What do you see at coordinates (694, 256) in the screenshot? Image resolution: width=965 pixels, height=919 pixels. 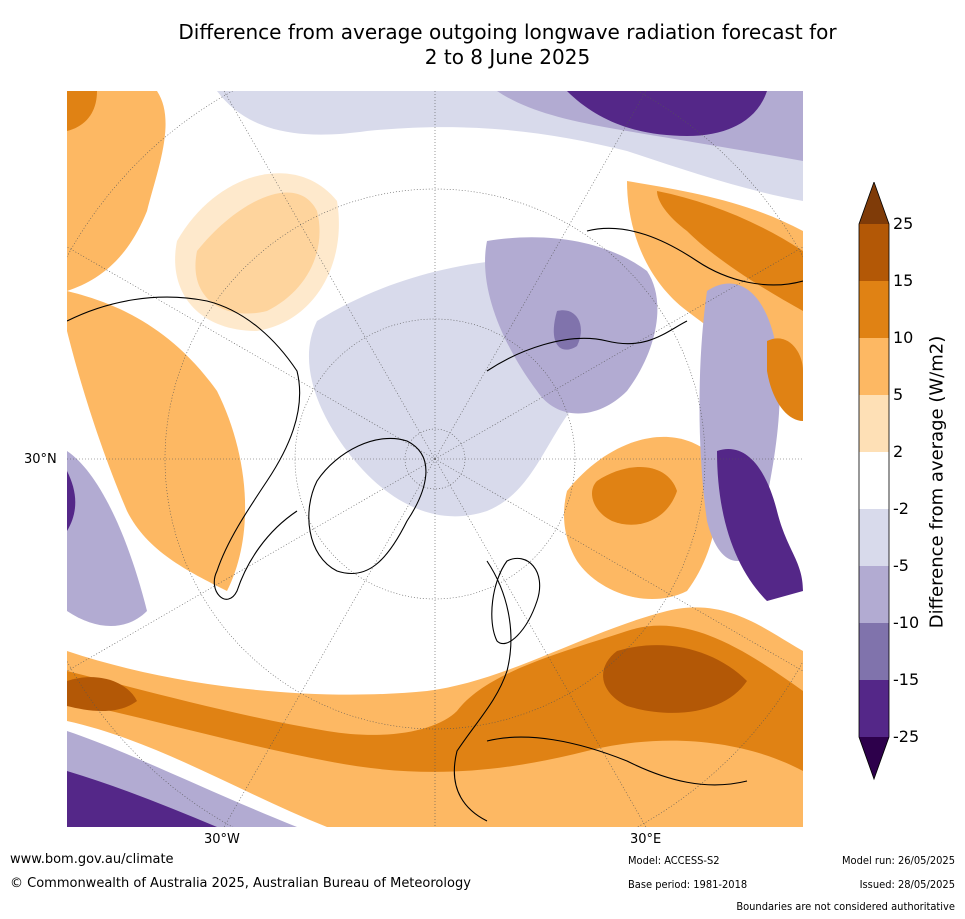 I see `coast-asia-east` at bounding box center [694, 256].